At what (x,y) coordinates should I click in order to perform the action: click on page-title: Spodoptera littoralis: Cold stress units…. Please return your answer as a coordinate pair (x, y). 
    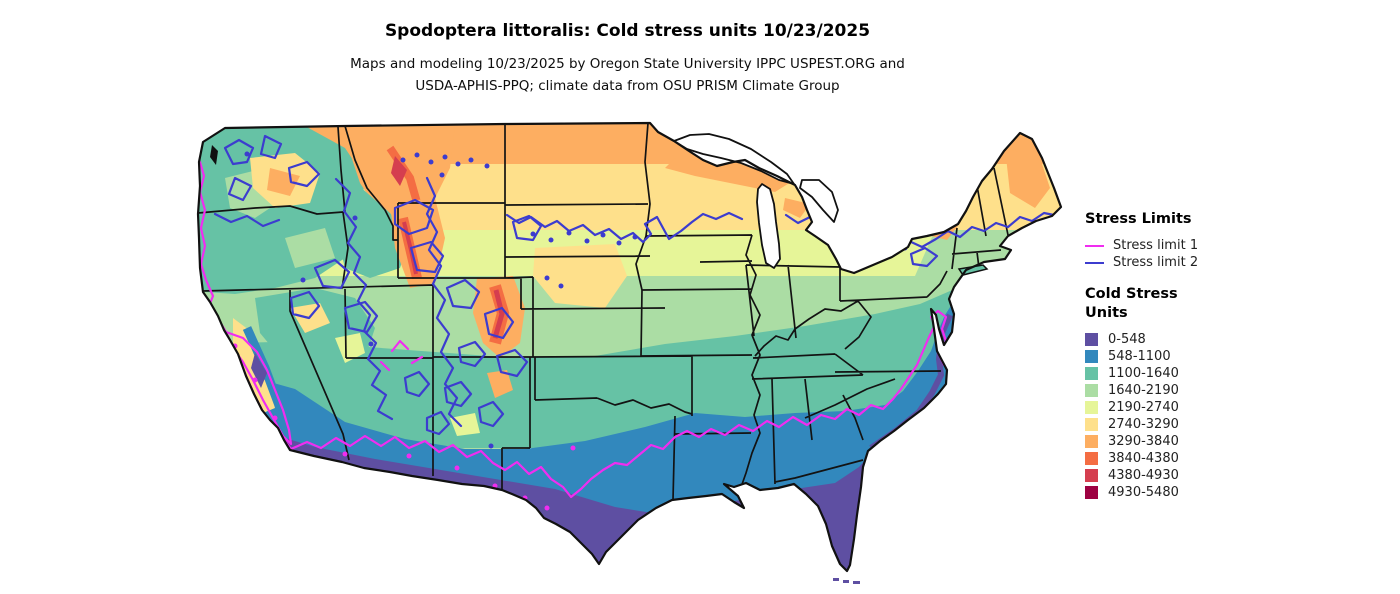
    Looking at the image, I should click on (627, 31).